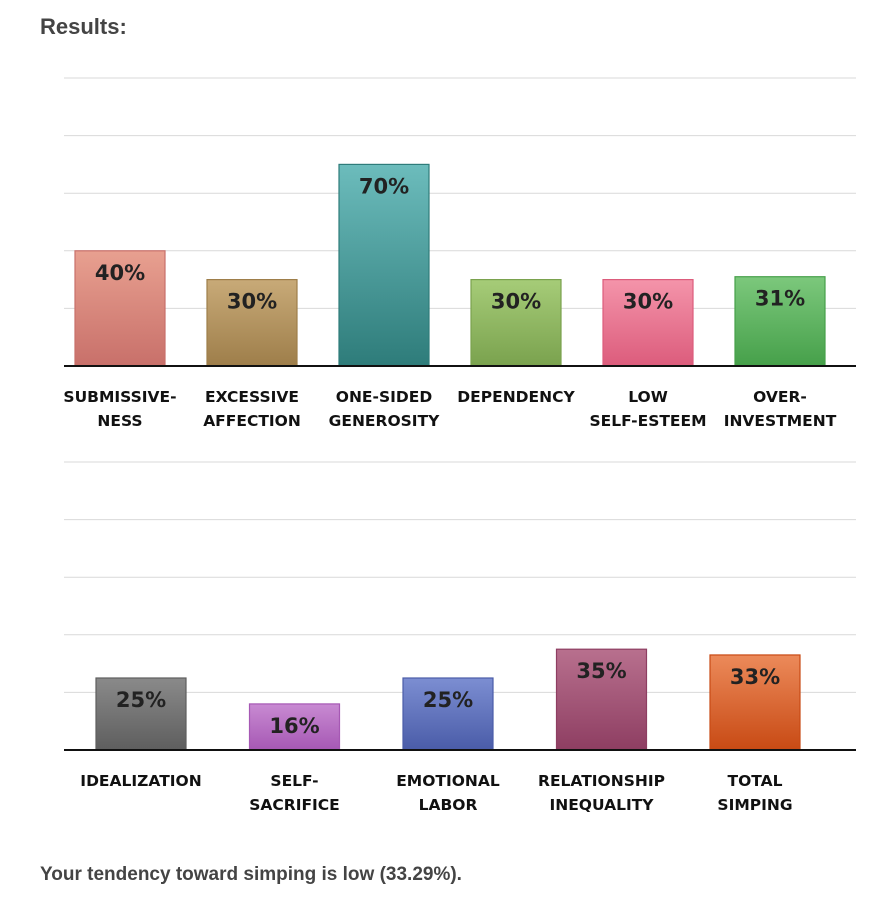  I want to click on bar-value-label: 40%, so click(120, 273).